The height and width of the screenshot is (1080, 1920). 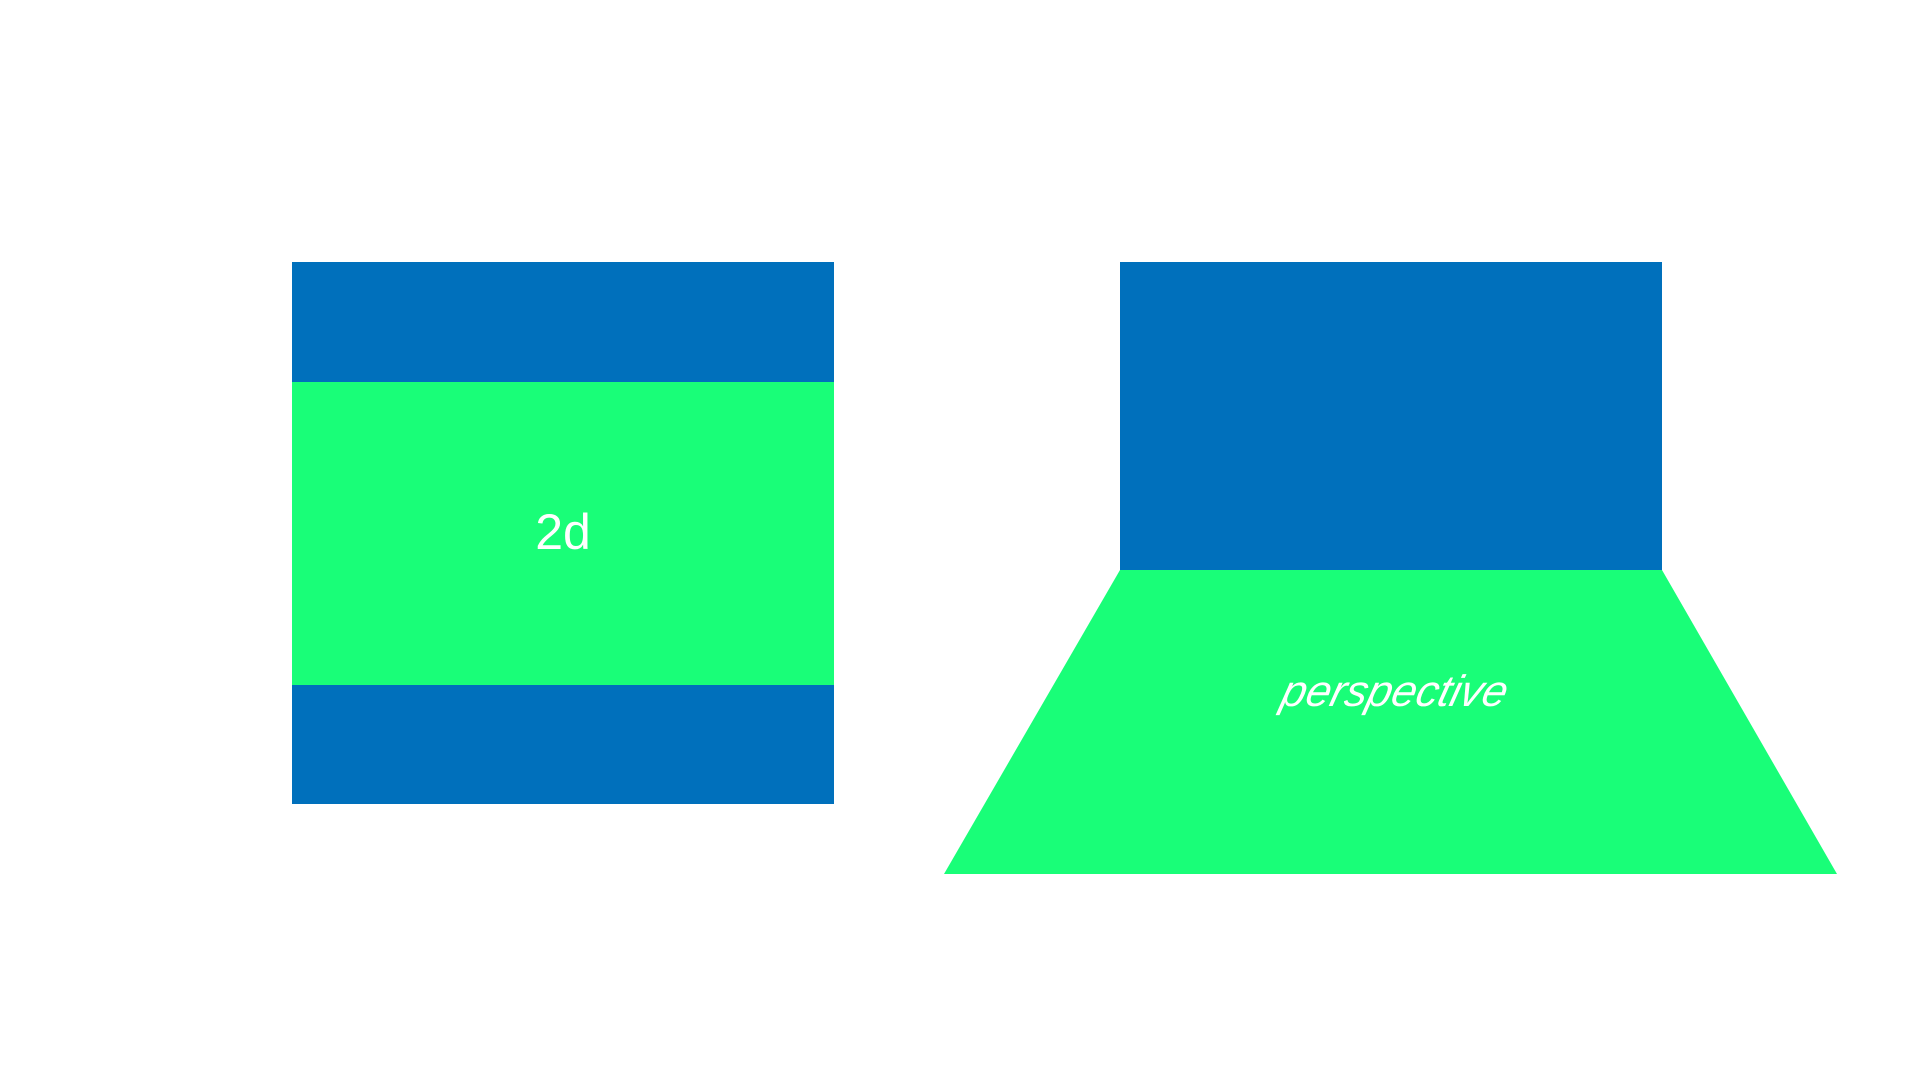 I want to click on back-wall-blue, so click(x=1391, y=416).